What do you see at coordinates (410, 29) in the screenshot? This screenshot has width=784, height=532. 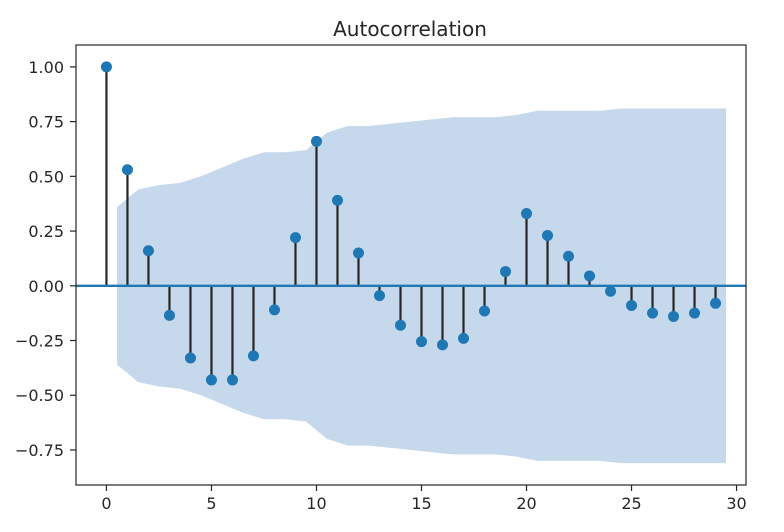 I see `chart-title: Autocorrelation` at bounding box center [410, 29].